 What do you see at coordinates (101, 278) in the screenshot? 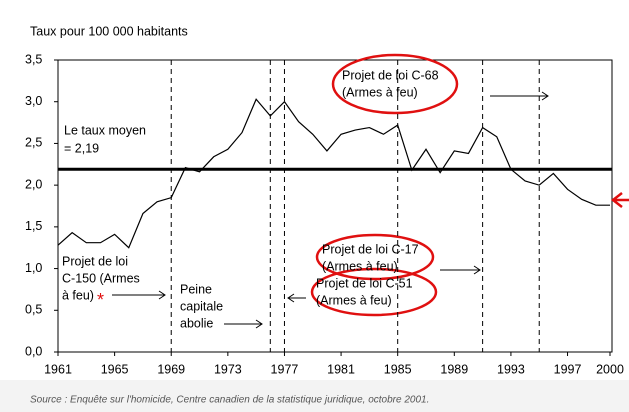
I see `annotation: C-150 (Armes` at bounding box center [101, 278].